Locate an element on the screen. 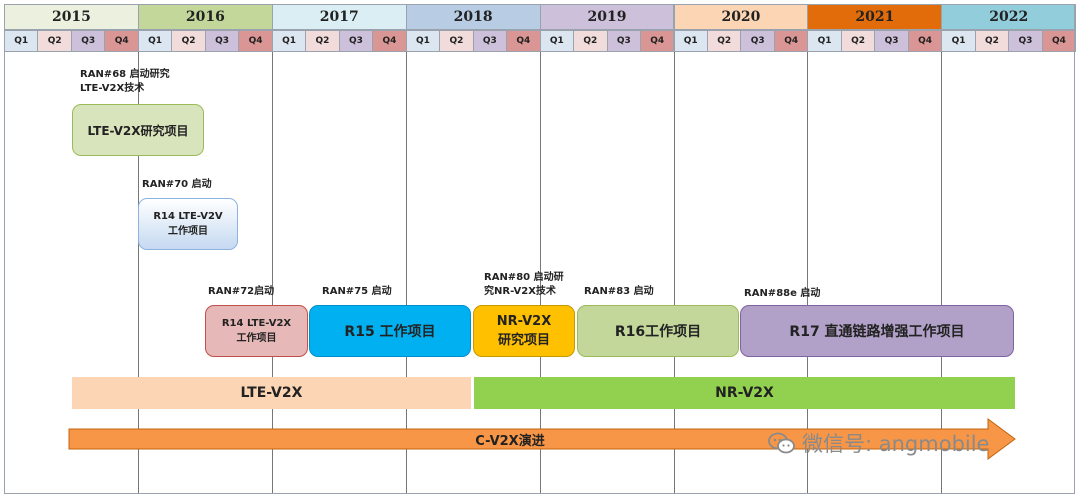 The width and height of the screenshot is (1080, 498). nr-v2x-band: NR-V2X is located at coordinates (744, 393).